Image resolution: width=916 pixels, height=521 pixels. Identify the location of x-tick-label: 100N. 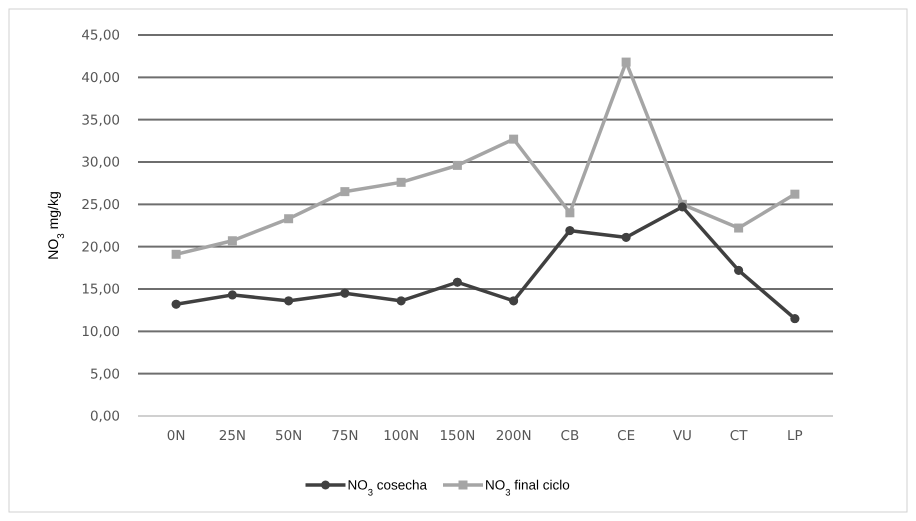
(401, 436).